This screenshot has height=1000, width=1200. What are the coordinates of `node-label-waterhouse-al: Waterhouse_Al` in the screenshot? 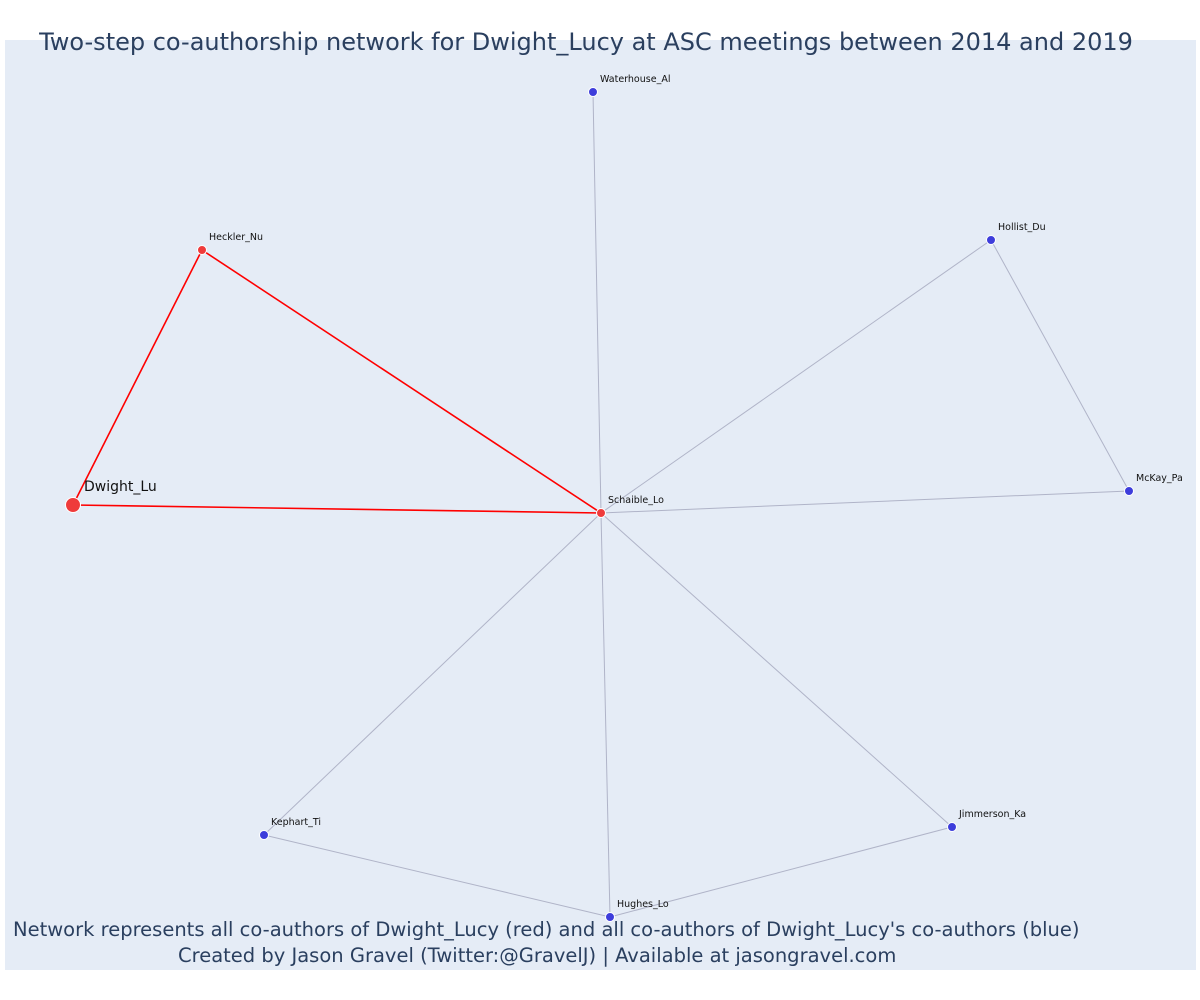 It's located at (635, 79).